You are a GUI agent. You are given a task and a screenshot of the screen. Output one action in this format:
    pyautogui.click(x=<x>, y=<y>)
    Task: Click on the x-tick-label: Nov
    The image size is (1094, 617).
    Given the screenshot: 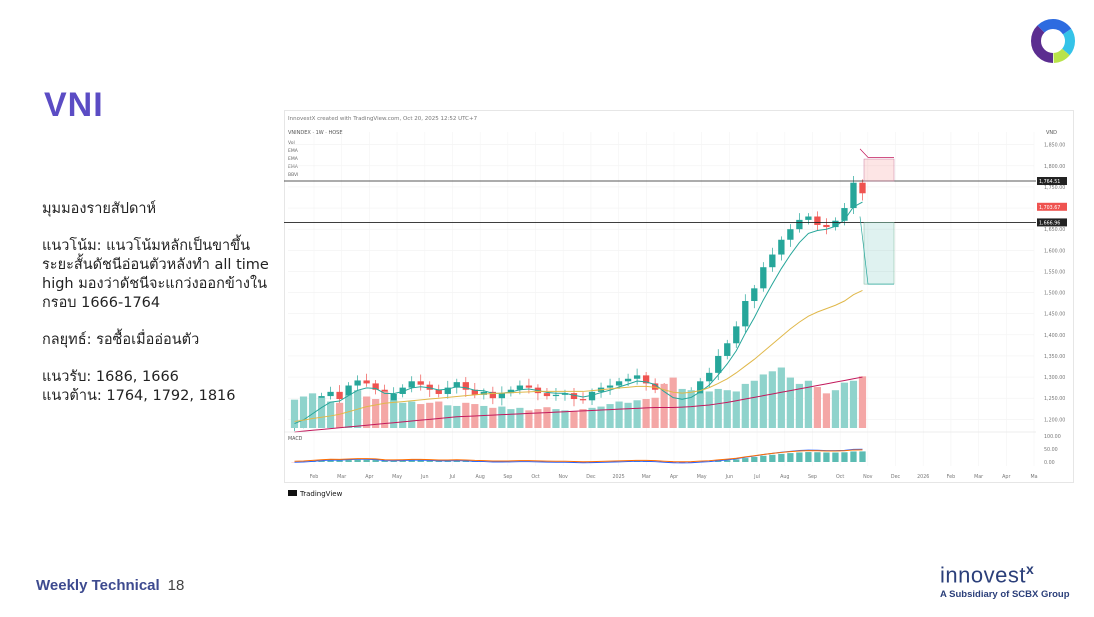 What is the action you would take?
    pyautogui.click(x=868, y=477)
    